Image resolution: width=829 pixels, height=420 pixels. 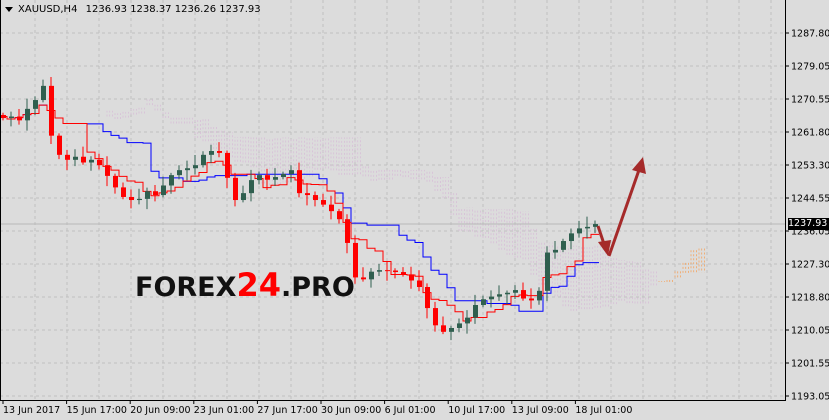 What do you see at coordinates (604, 248) in the screenshot?
I see `arrow-down-head` at bounding box center [604, 248].